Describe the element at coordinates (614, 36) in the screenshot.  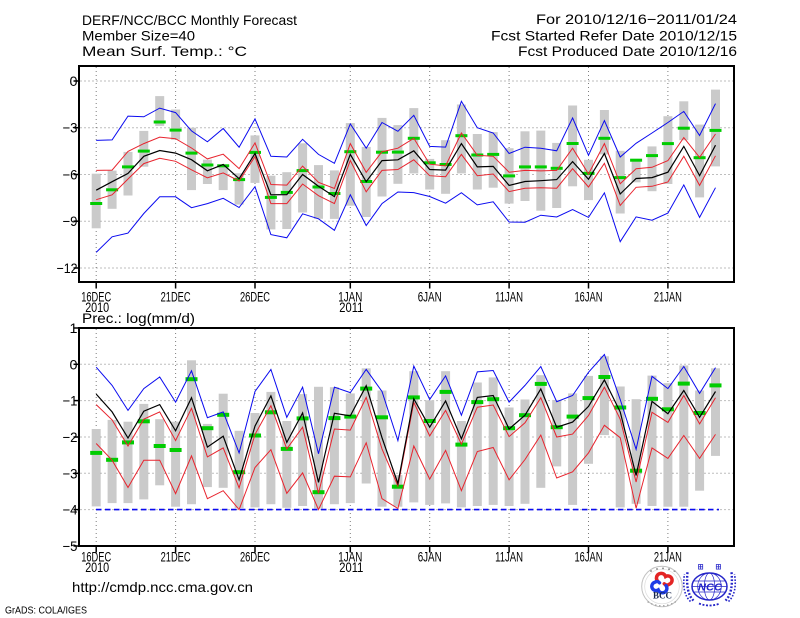
I see `svg-text:Fcst Started Refer Date 2010/1: Fcst Started Refer Date 2010/12/15` at that location.